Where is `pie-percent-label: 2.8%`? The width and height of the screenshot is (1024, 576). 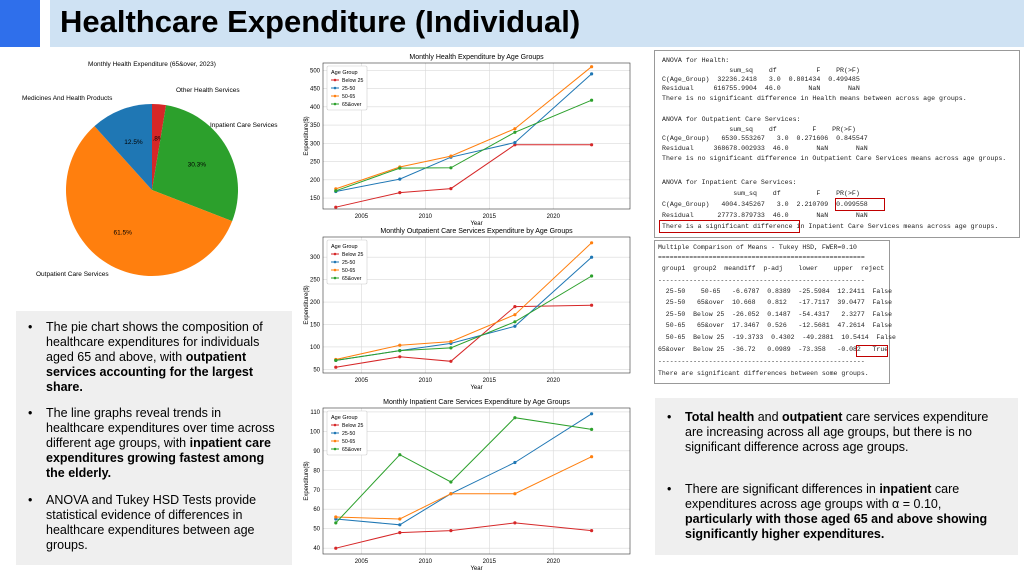
pie-percent-label: 2.8% is located at coordinates (156, 139).